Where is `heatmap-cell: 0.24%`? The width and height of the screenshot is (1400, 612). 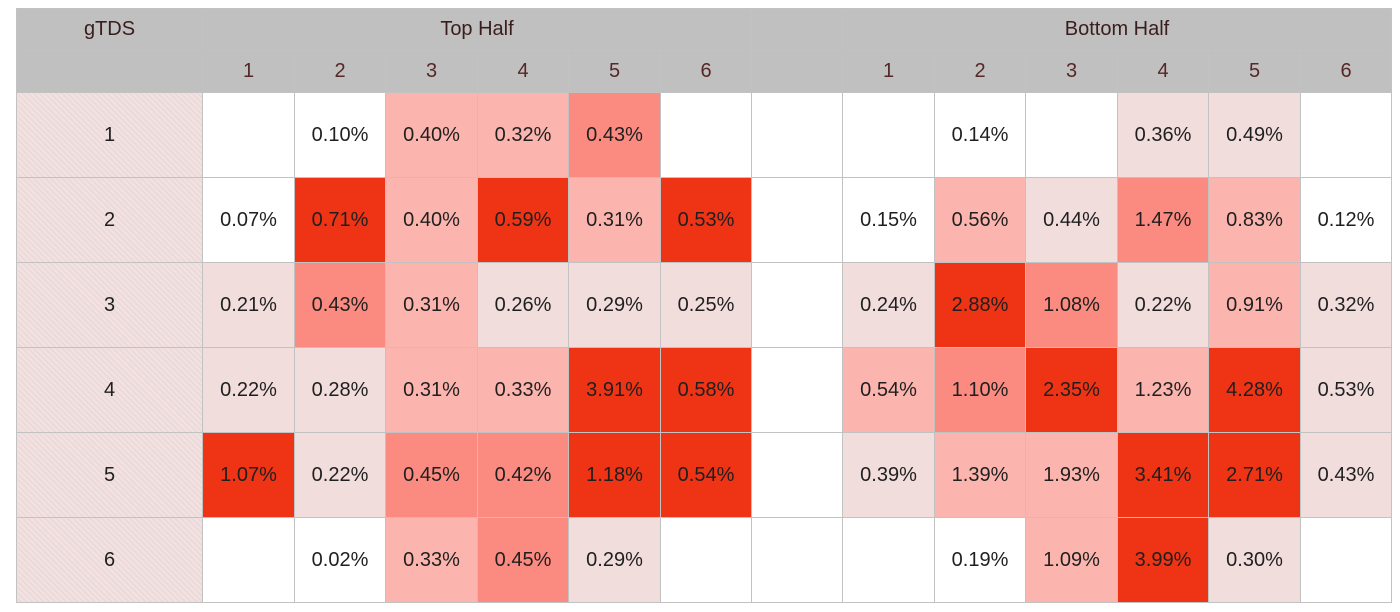 heatmap-cell: 0.24% is located at coordinates (888, 305).